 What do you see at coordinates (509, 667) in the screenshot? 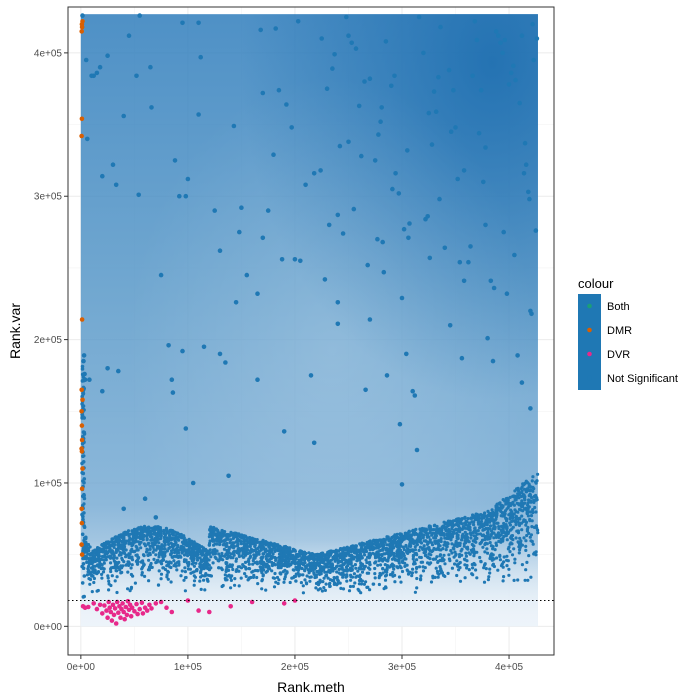
I see `x-tick-label: 4e+05` at bounding box center [509, 667].